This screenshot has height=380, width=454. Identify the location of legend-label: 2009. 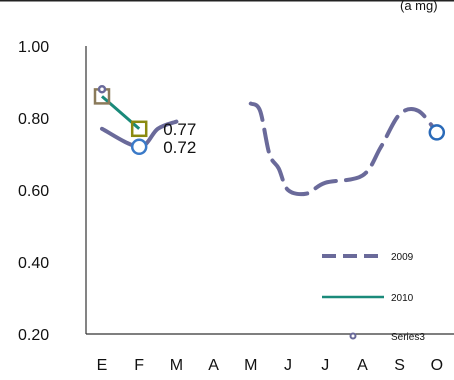
(402, 257).